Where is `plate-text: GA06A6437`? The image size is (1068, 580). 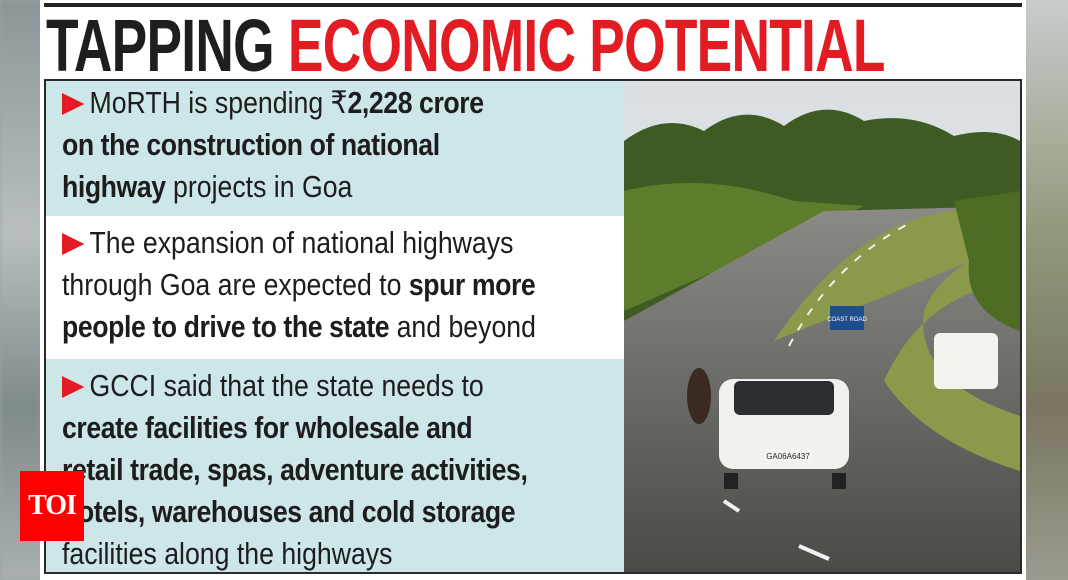
plate-text: GA06A6437 is located at coordinates (788, 456).